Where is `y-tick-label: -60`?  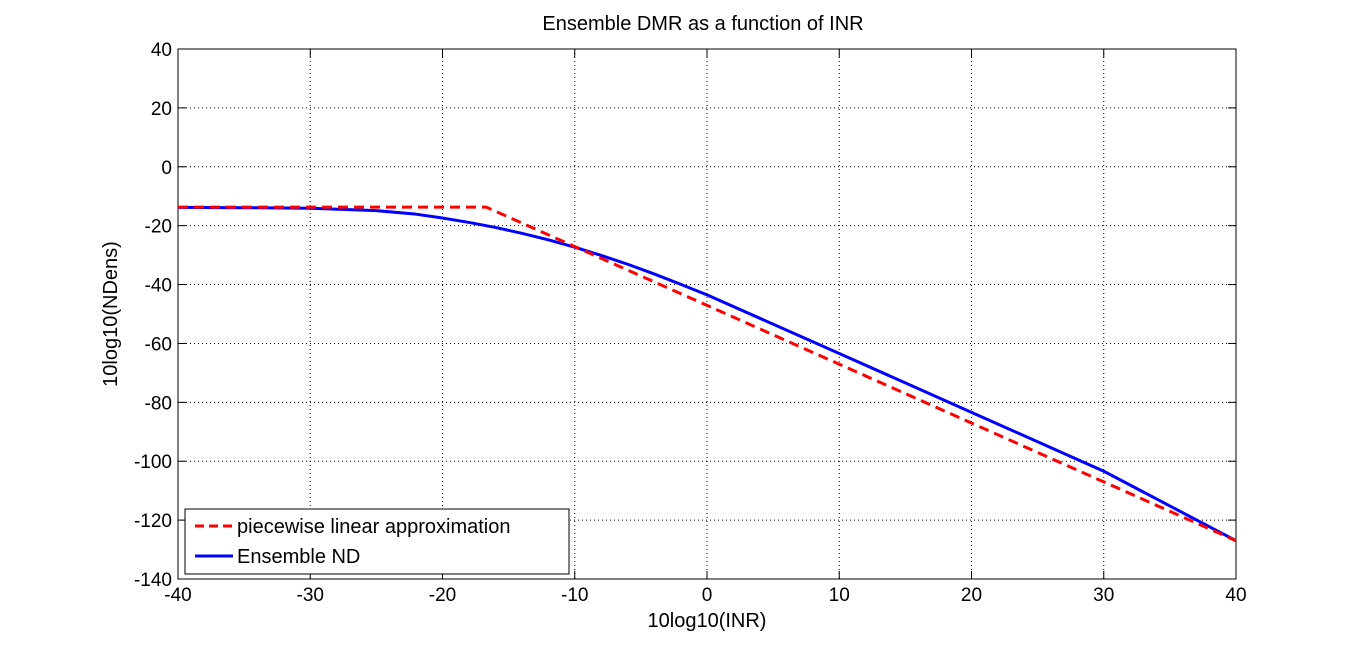
y-tick-label: -60 is located at coordinates (158, 344).